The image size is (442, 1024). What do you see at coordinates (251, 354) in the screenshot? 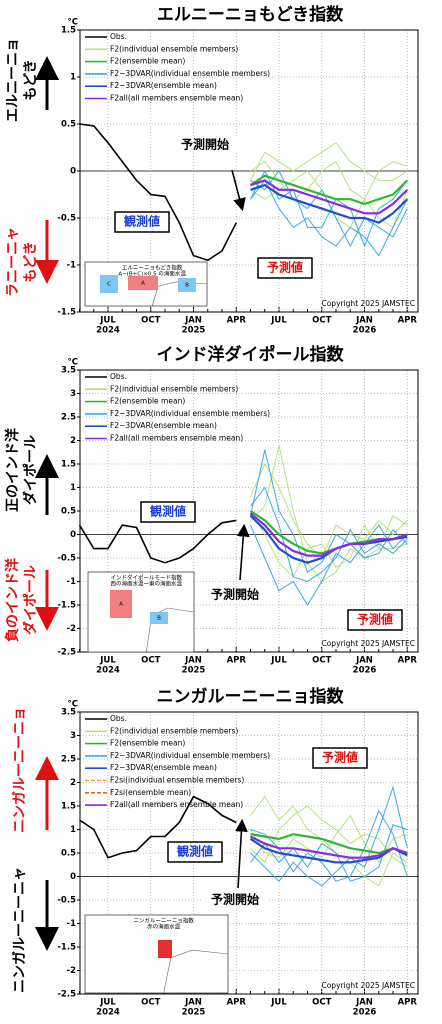
I see `chart-title: インド洋ダイポール指数` at bounding box center [251, 354].